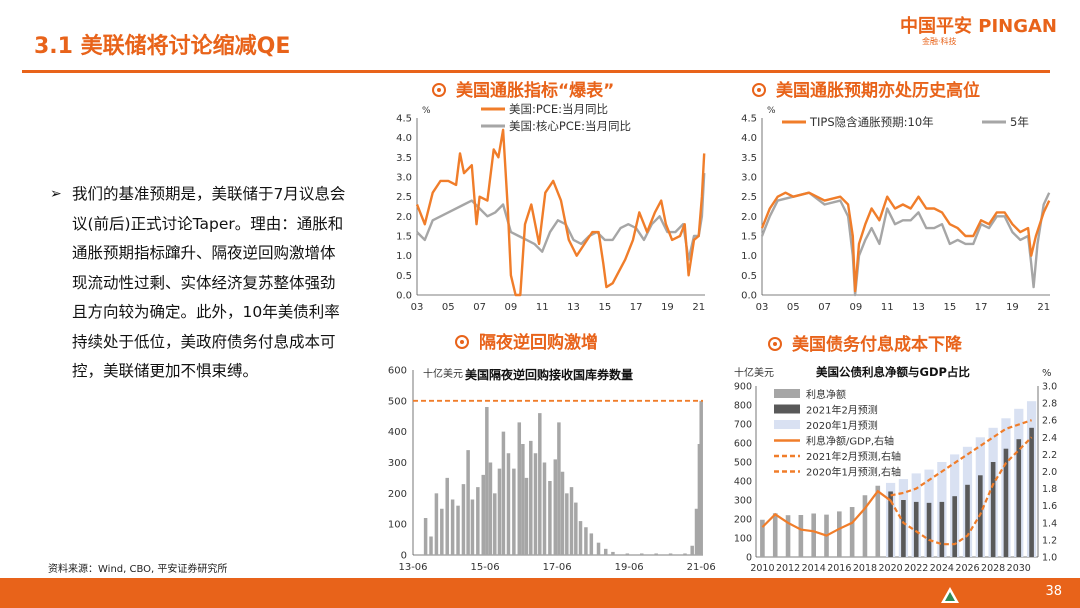 This screenshot has height=608, width=1080. I want to click on logo-subtext: 金融·科技, so click(939, 41).